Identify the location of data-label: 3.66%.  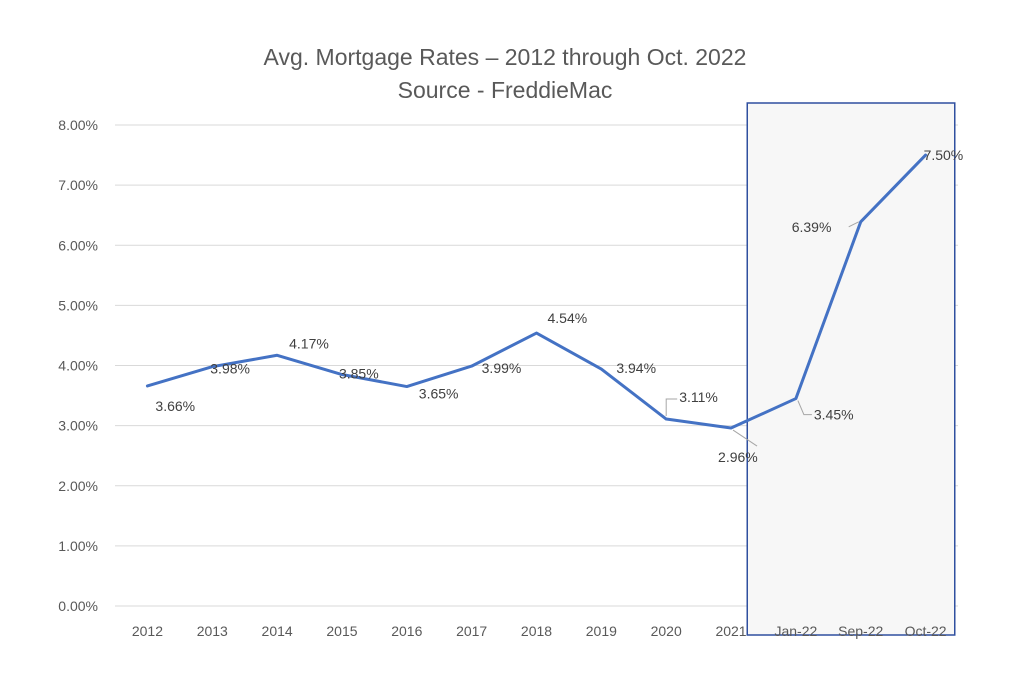
(175, 406).